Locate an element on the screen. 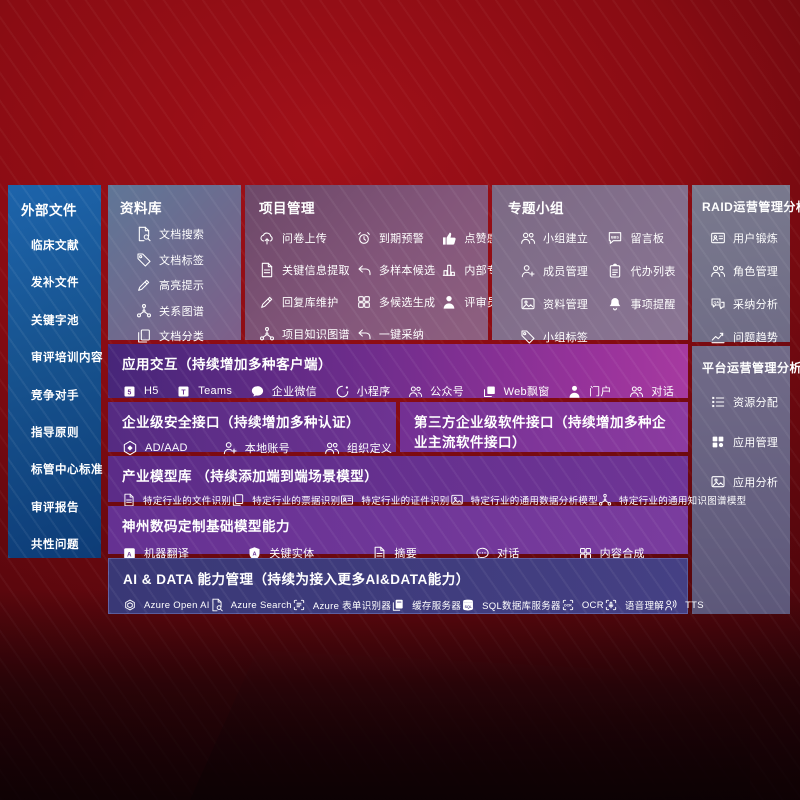 This screenshot has height=800, width=800. feature-item-miniprogram-ring: 小程序 is located at coordinates (363, 391).